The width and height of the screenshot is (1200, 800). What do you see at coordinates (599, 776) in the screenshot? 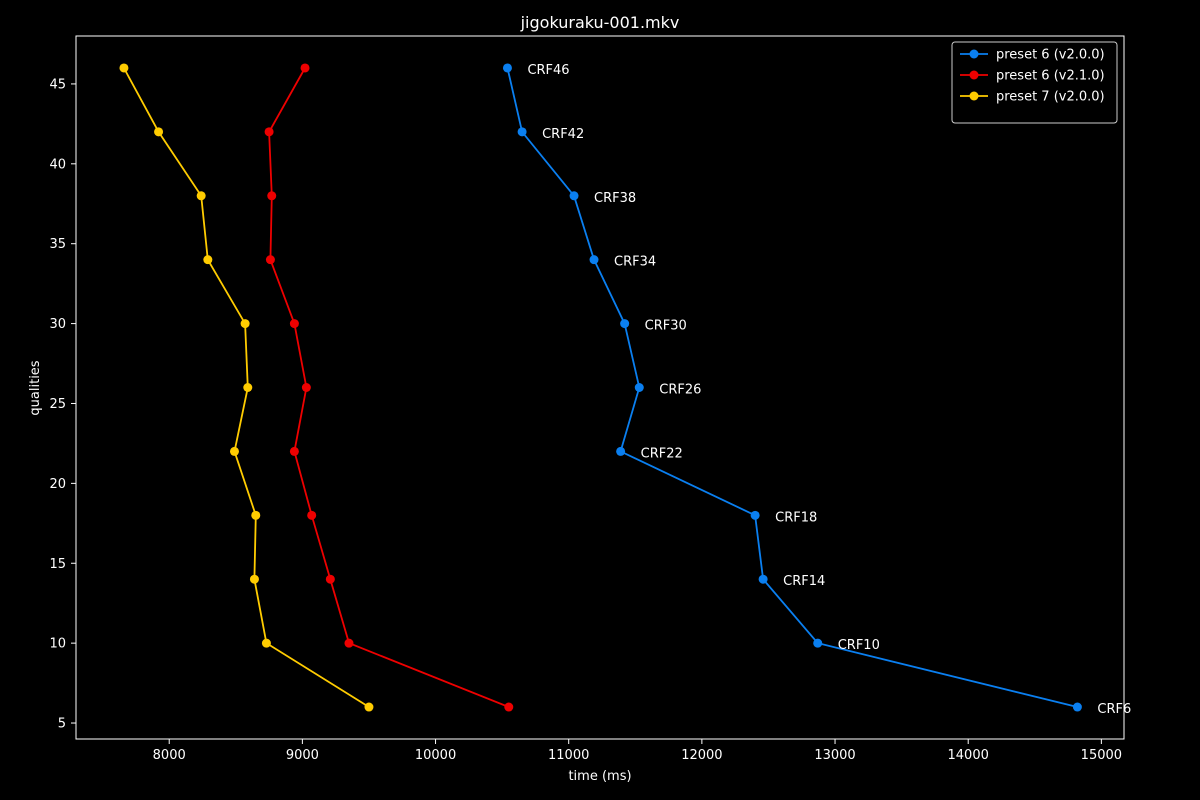
I see `x-axis-label: time (ms)` at bounding box center [599, 776].